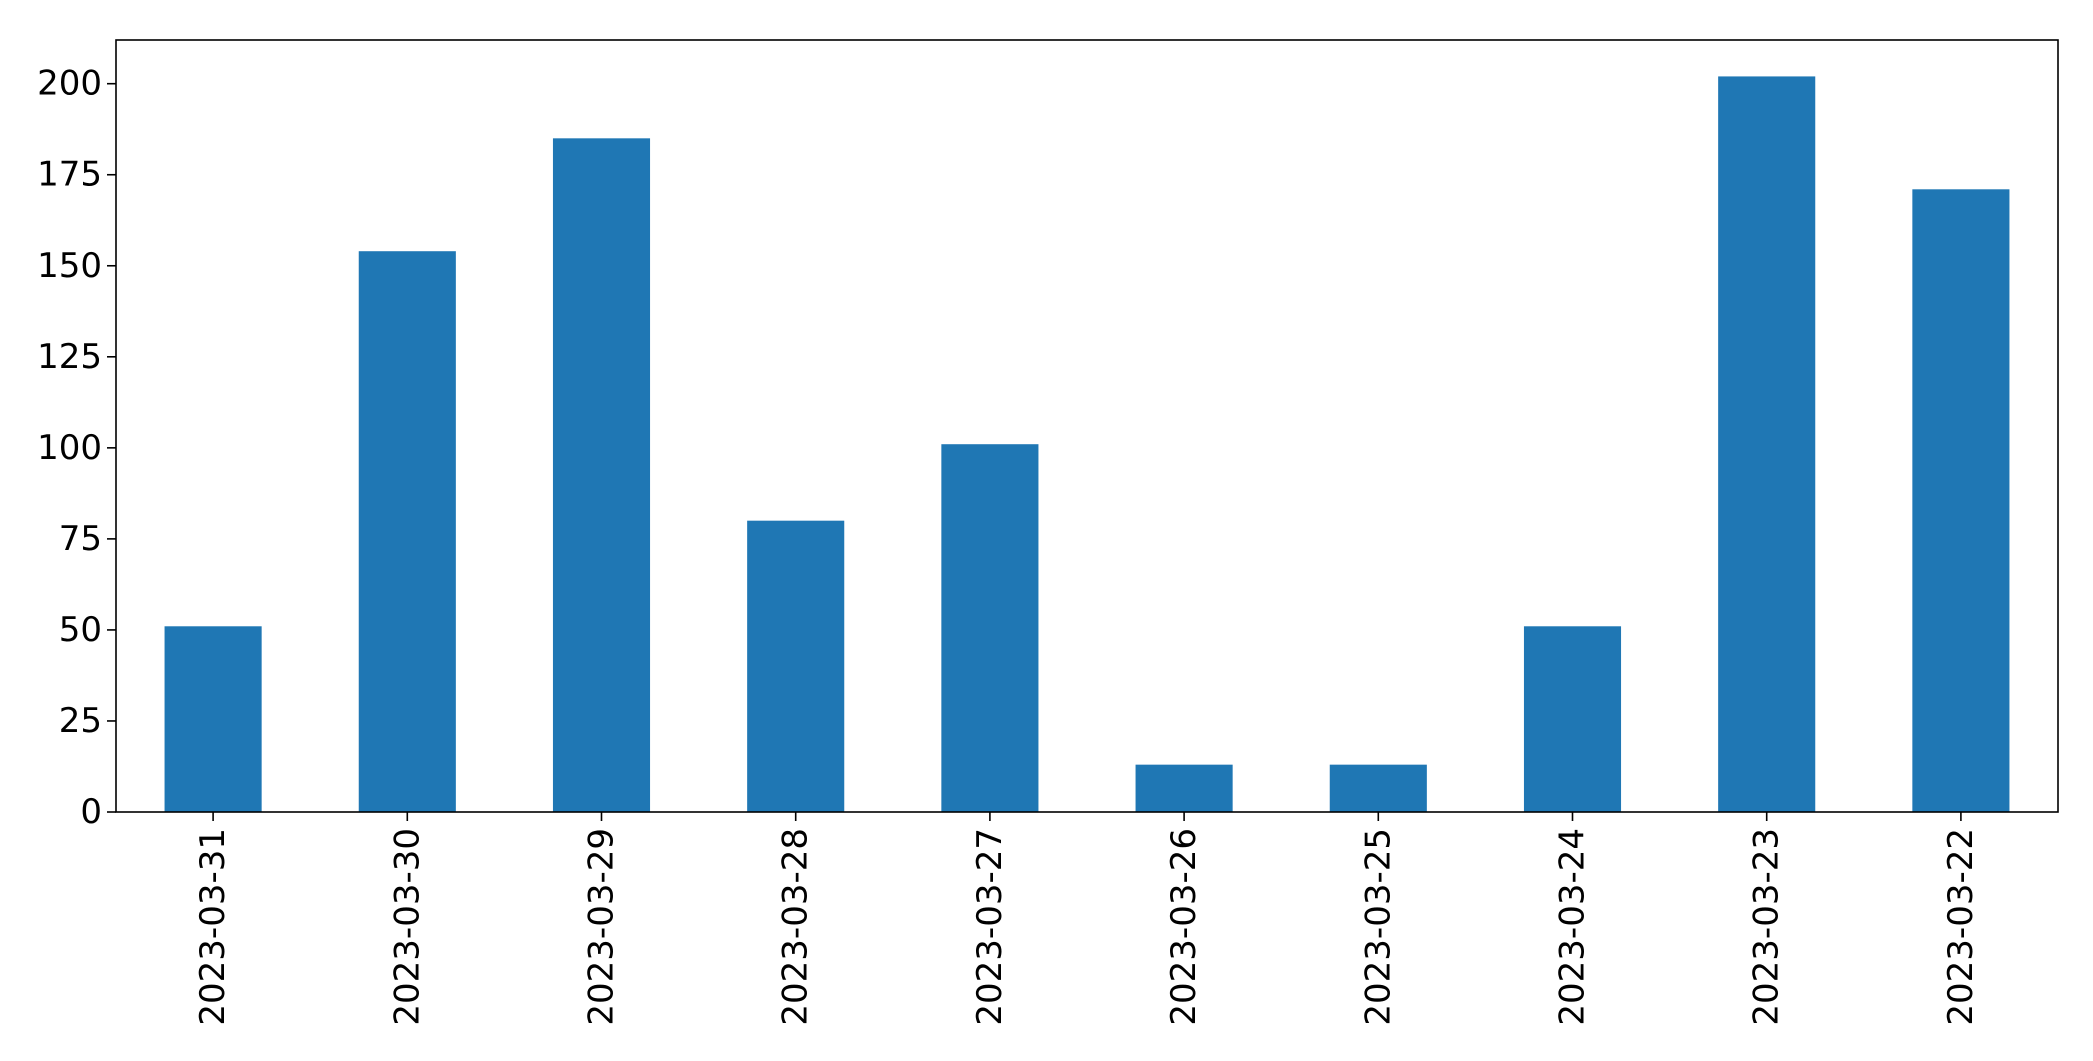 The height and width of the screenshot is (1061, 2093). Describe the element at coordinates (80, 630) in the screenshot. I see `y-tick-label: 50` at that location.